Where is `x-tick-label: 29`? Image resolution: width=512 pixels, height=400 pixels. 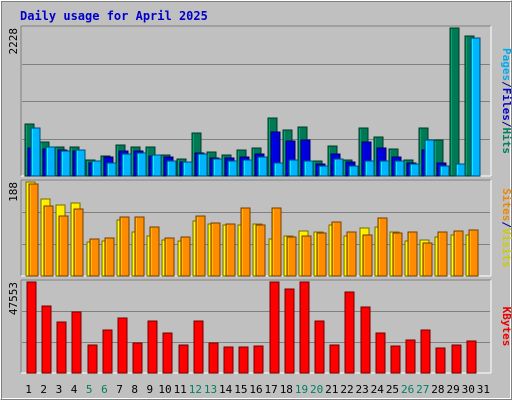 x-tick-label: 29 is located at coordinates (452, 389).